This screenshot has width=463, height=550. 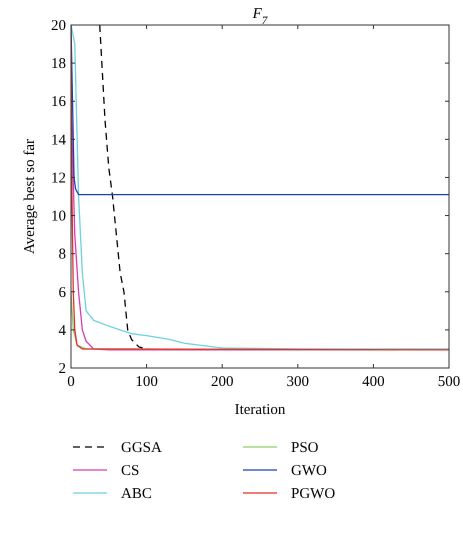 What do you see at coordinates (62, 369) in the screenshot?
I see `y-tick-label: 2` at bounding box center [62, 369].